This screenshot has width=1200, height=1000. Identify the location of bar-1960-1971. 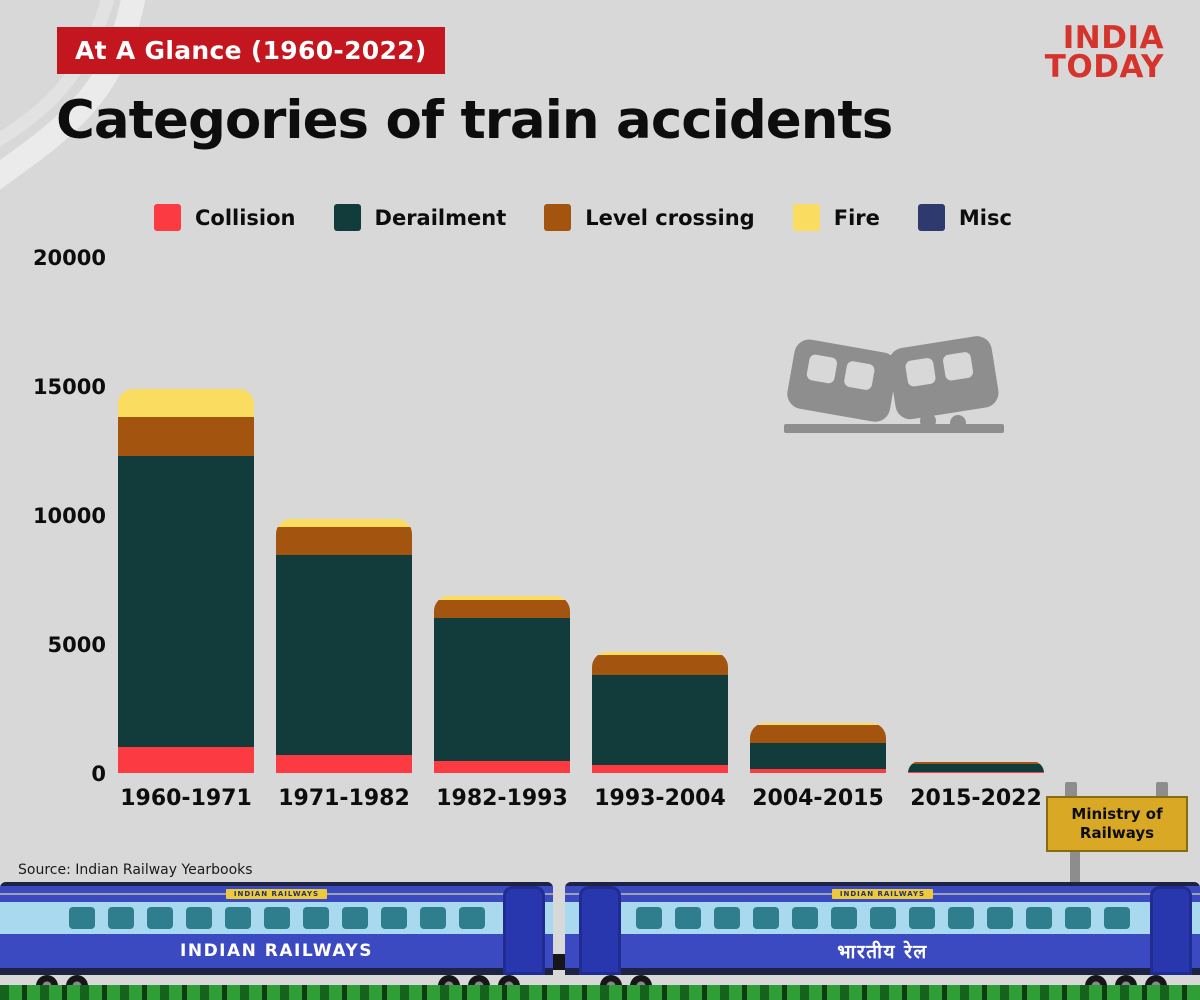
(186, 580).